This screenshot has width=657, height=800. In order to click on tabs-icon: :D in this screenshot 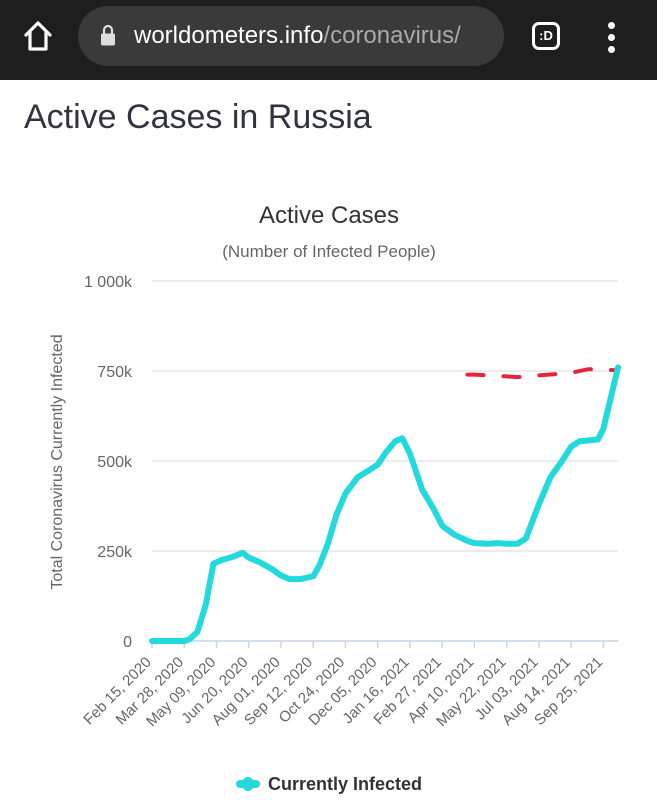, I will do `click(546, 36)`.